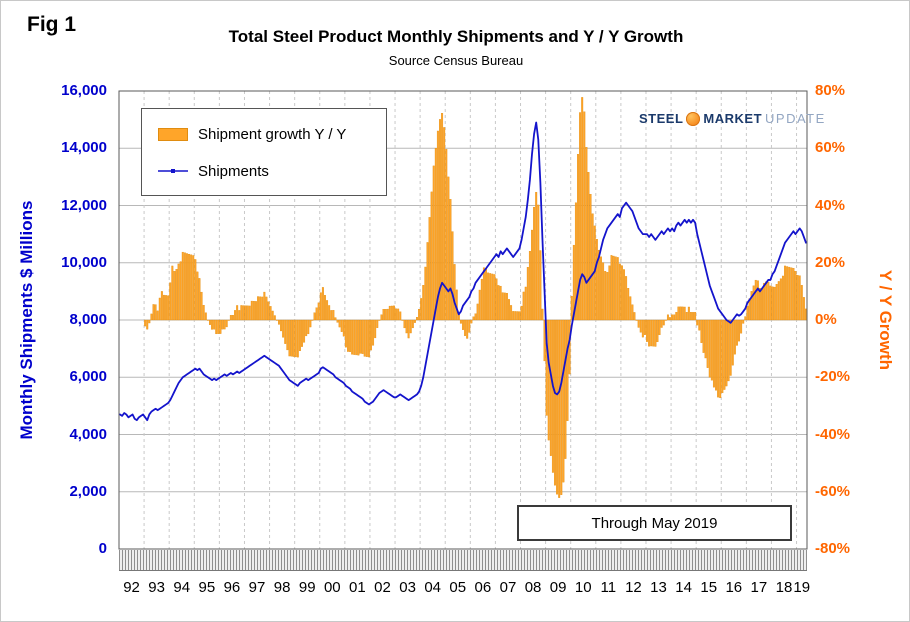 This screenshot has height=622, width=910. What do you see at coordinates (608, 587) in the screenshot?
I see `x-axis-year-label: 11` at bounding box center [608, 587].